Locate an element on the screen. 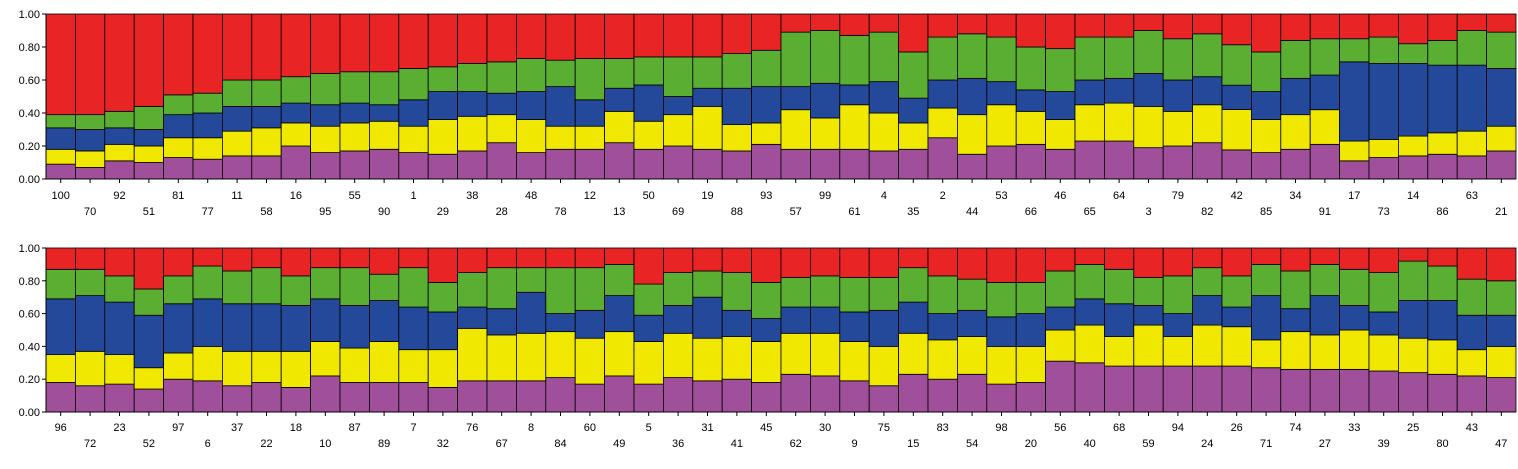 The image size is (1518, 469). bar-43-purple-segment is located at coordinates (1471, 394).